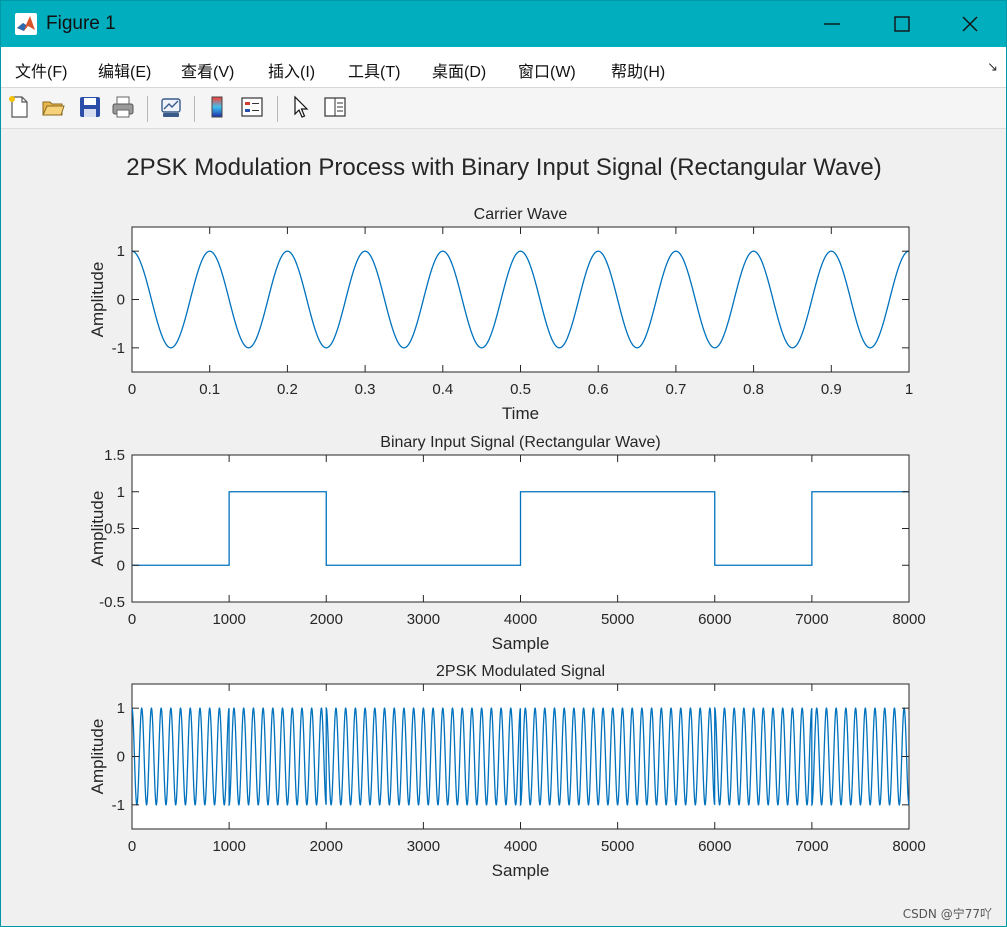  What do you see at coordinates (598, 389) in the screenshot?
I see `x-tick-label: 0.6` at bounding box center [598, 389].